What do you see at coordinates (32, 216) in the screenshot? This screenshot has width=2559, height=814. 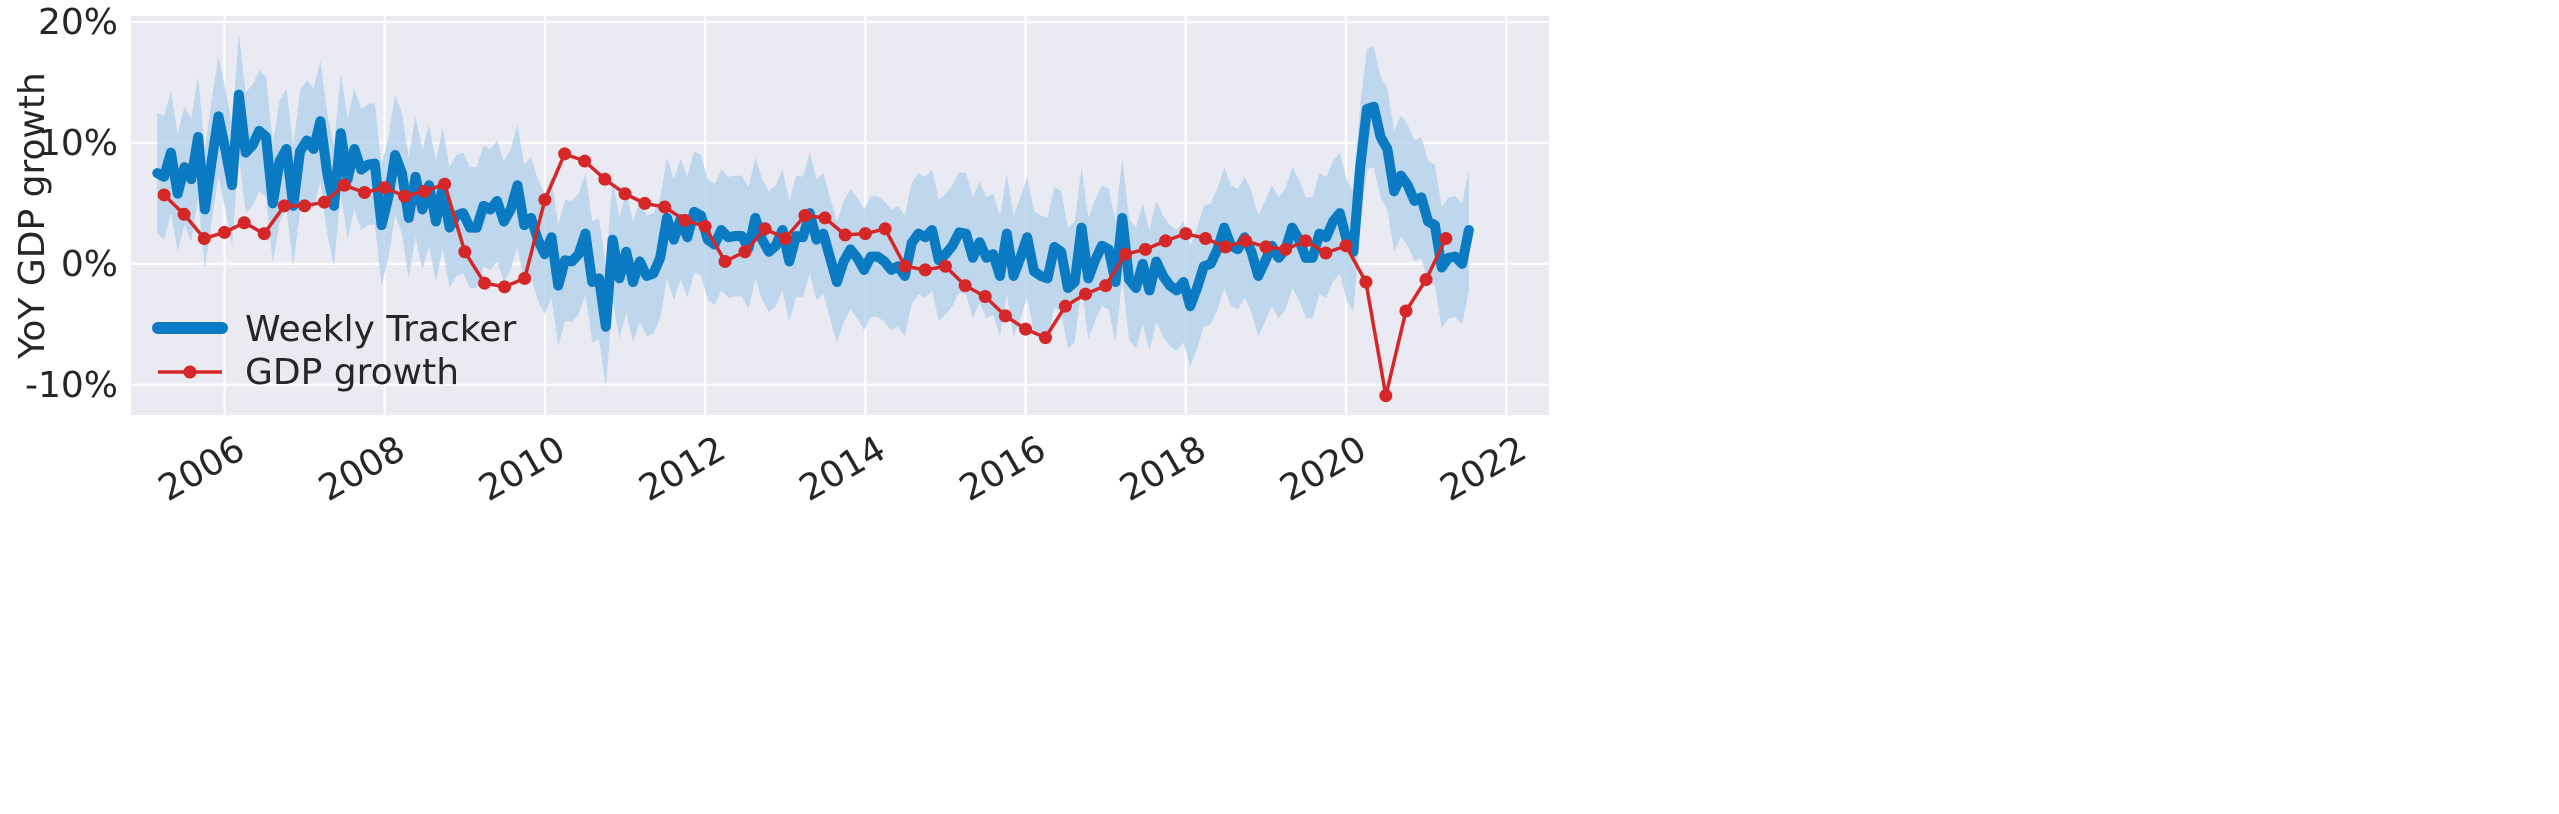 I see `y-axis-label: YoY GDP growth` at bounding box center [32, 216].